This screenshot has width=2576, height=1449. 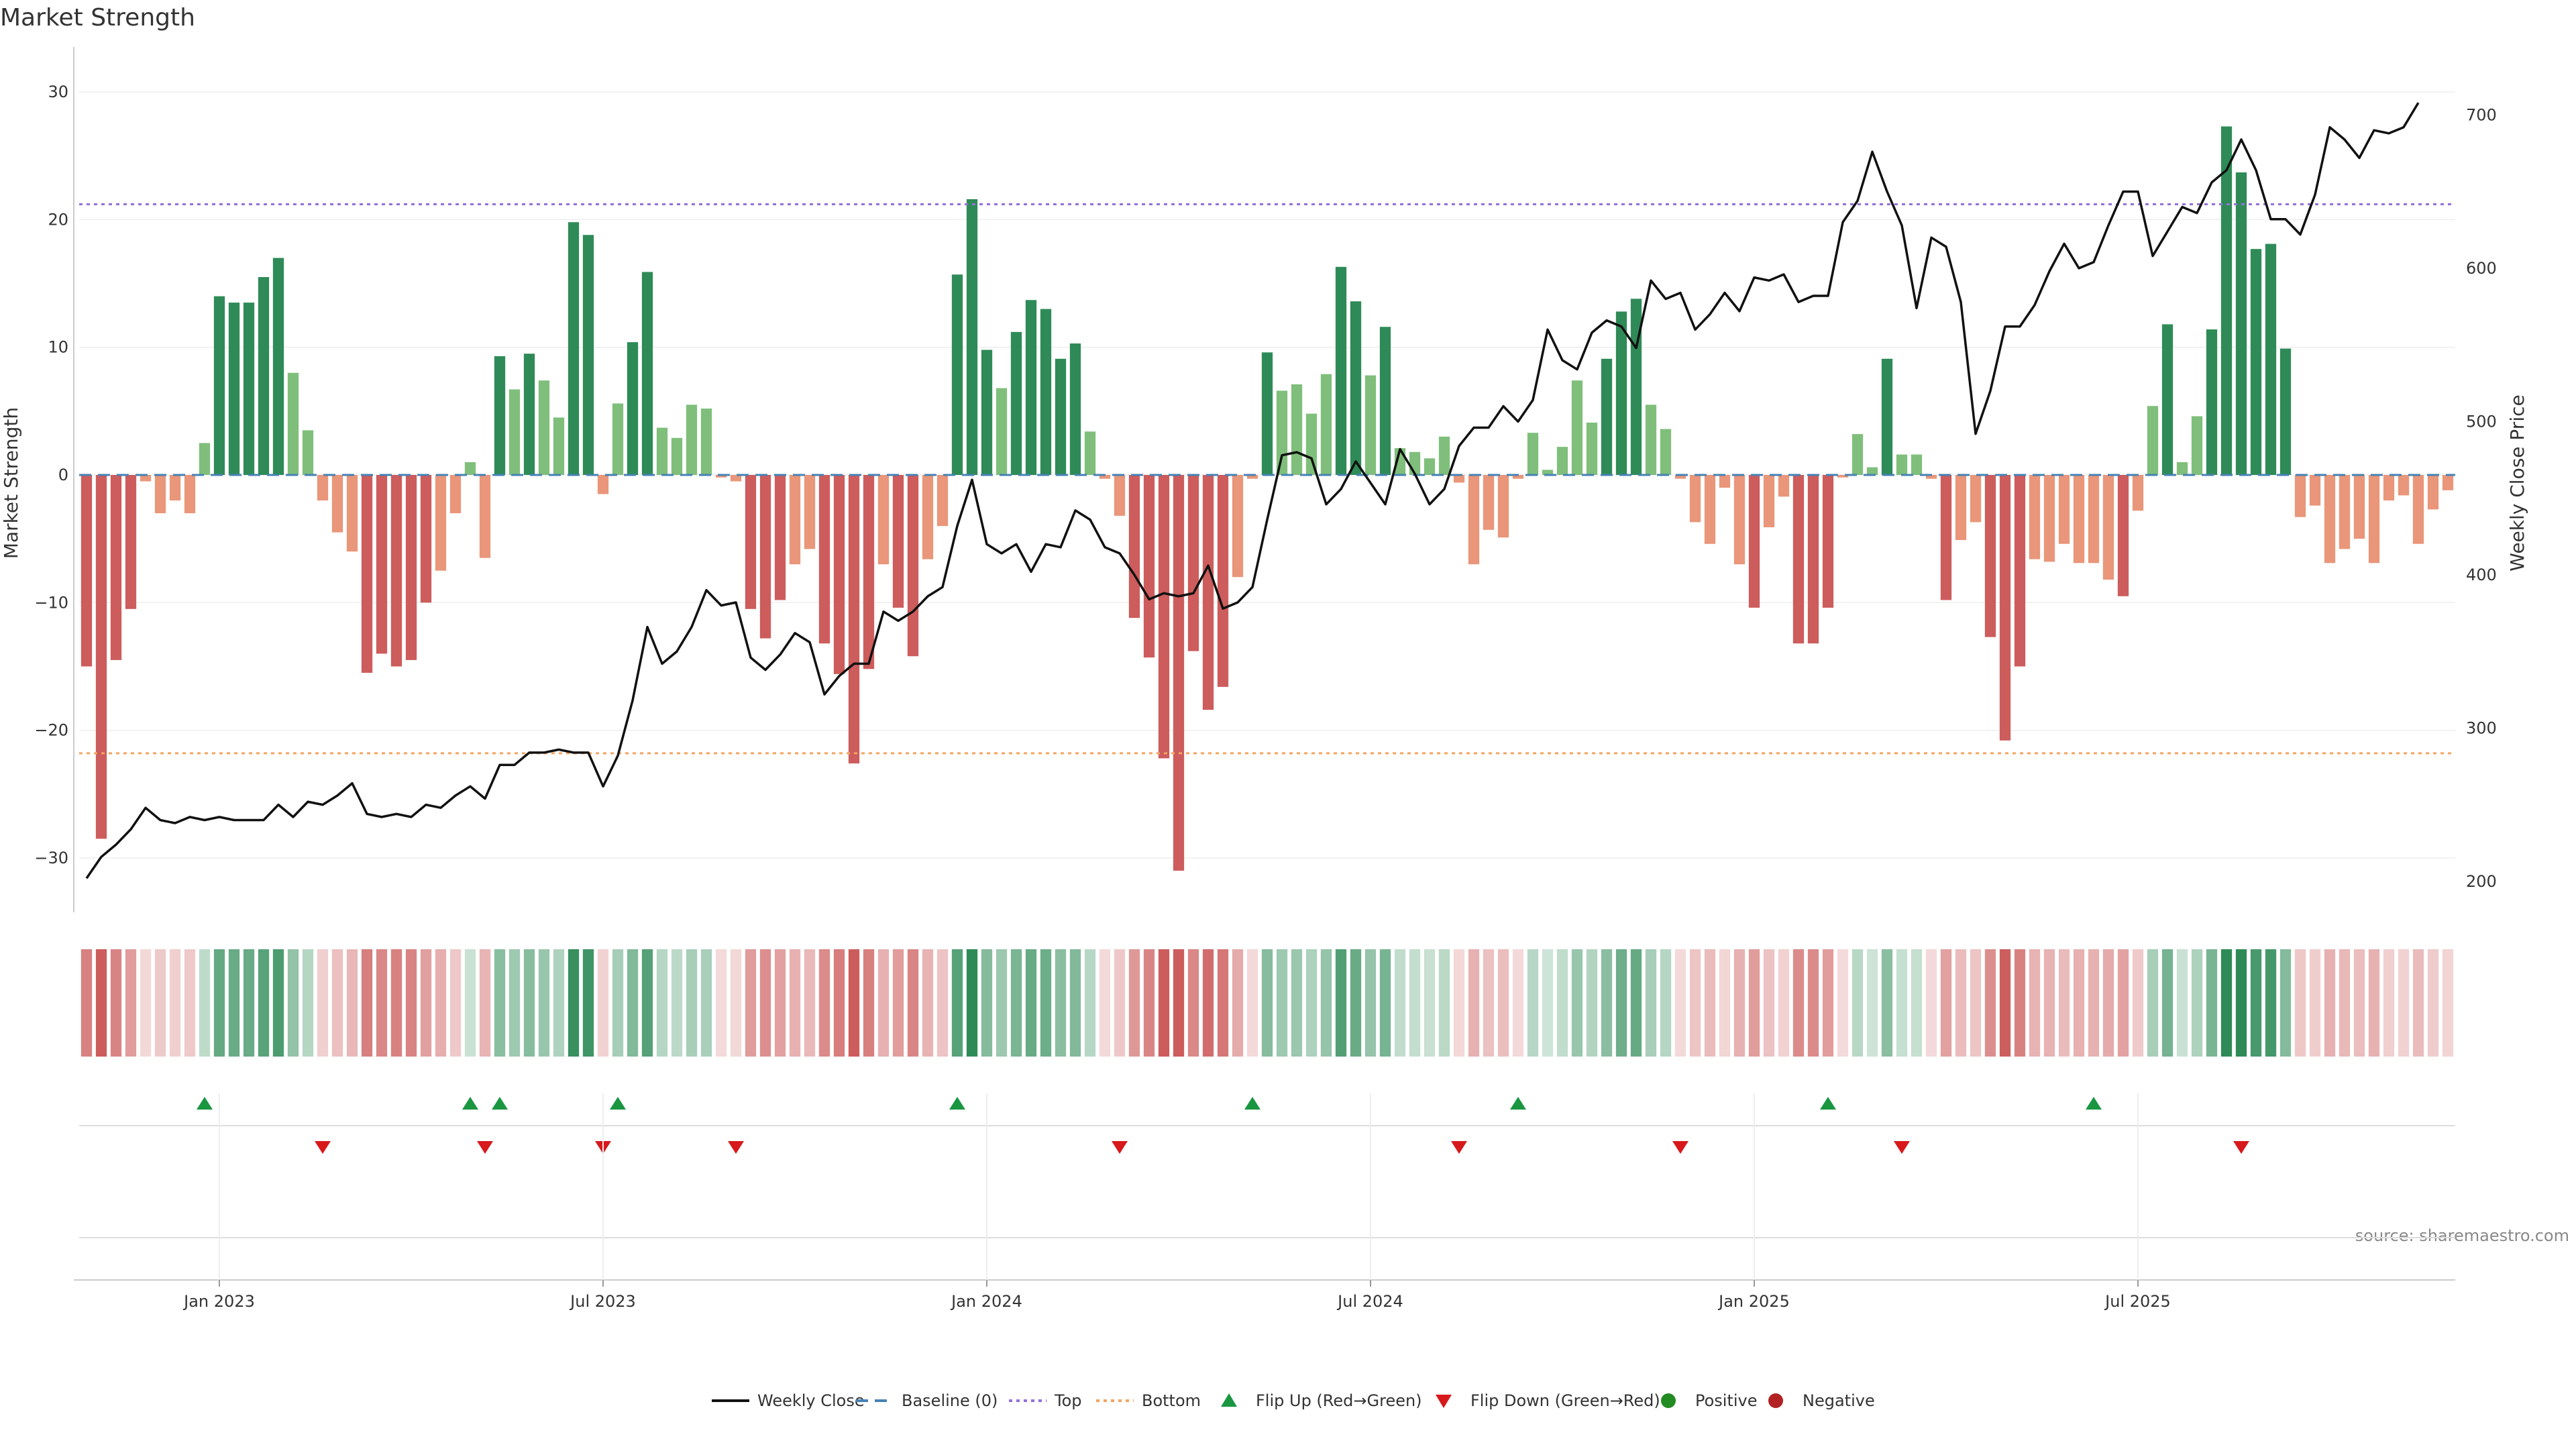 What do you see at coordinates (2137, 1301) in the screenshot?
I see `x-tick-label: Jul 2025` at bounding box center [2137, 1301].